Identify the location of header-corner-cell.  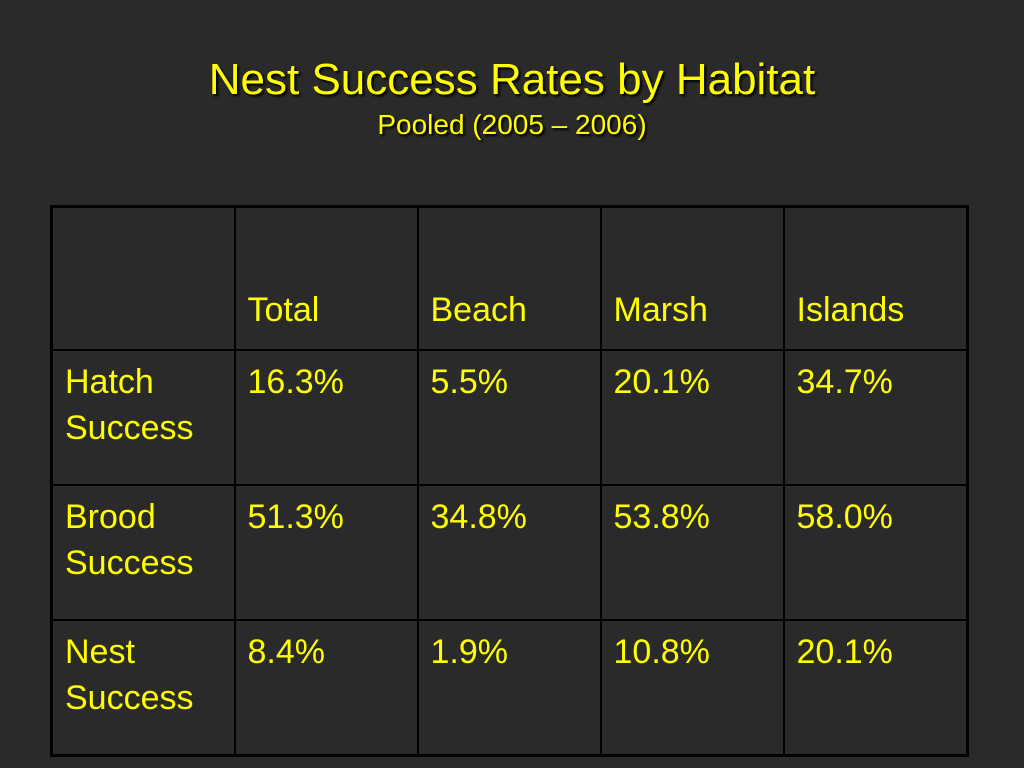
(143, 278).